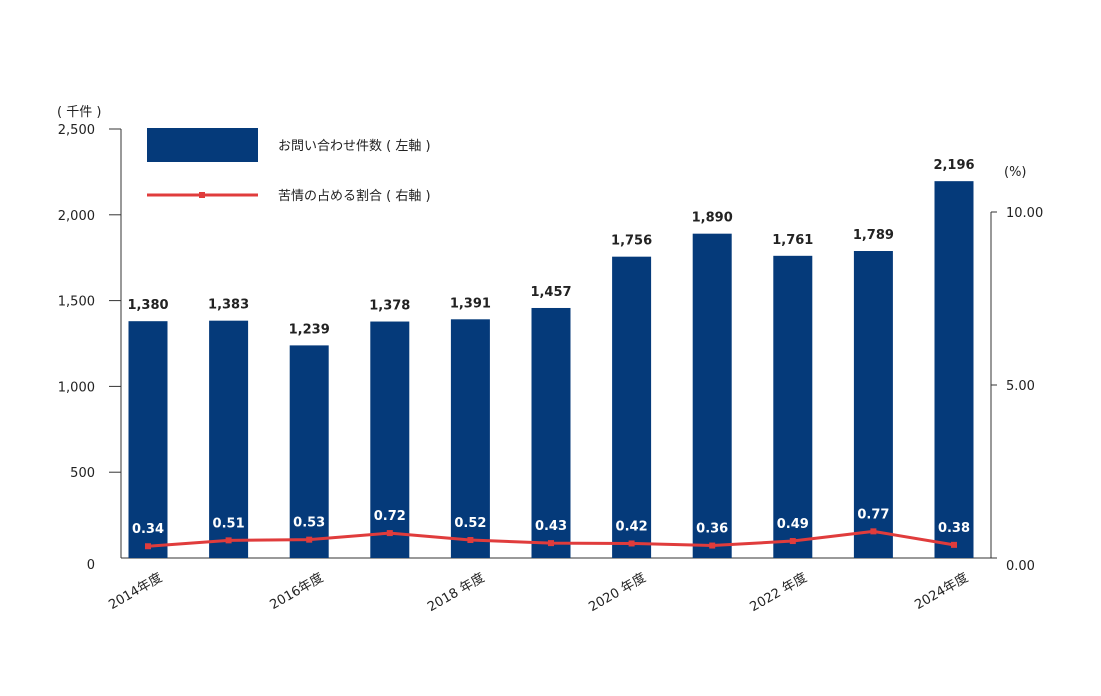 The height and width of the screenshot is (696, 1101). I want to click on bar-value-label: 1,391, so click(470, 303).